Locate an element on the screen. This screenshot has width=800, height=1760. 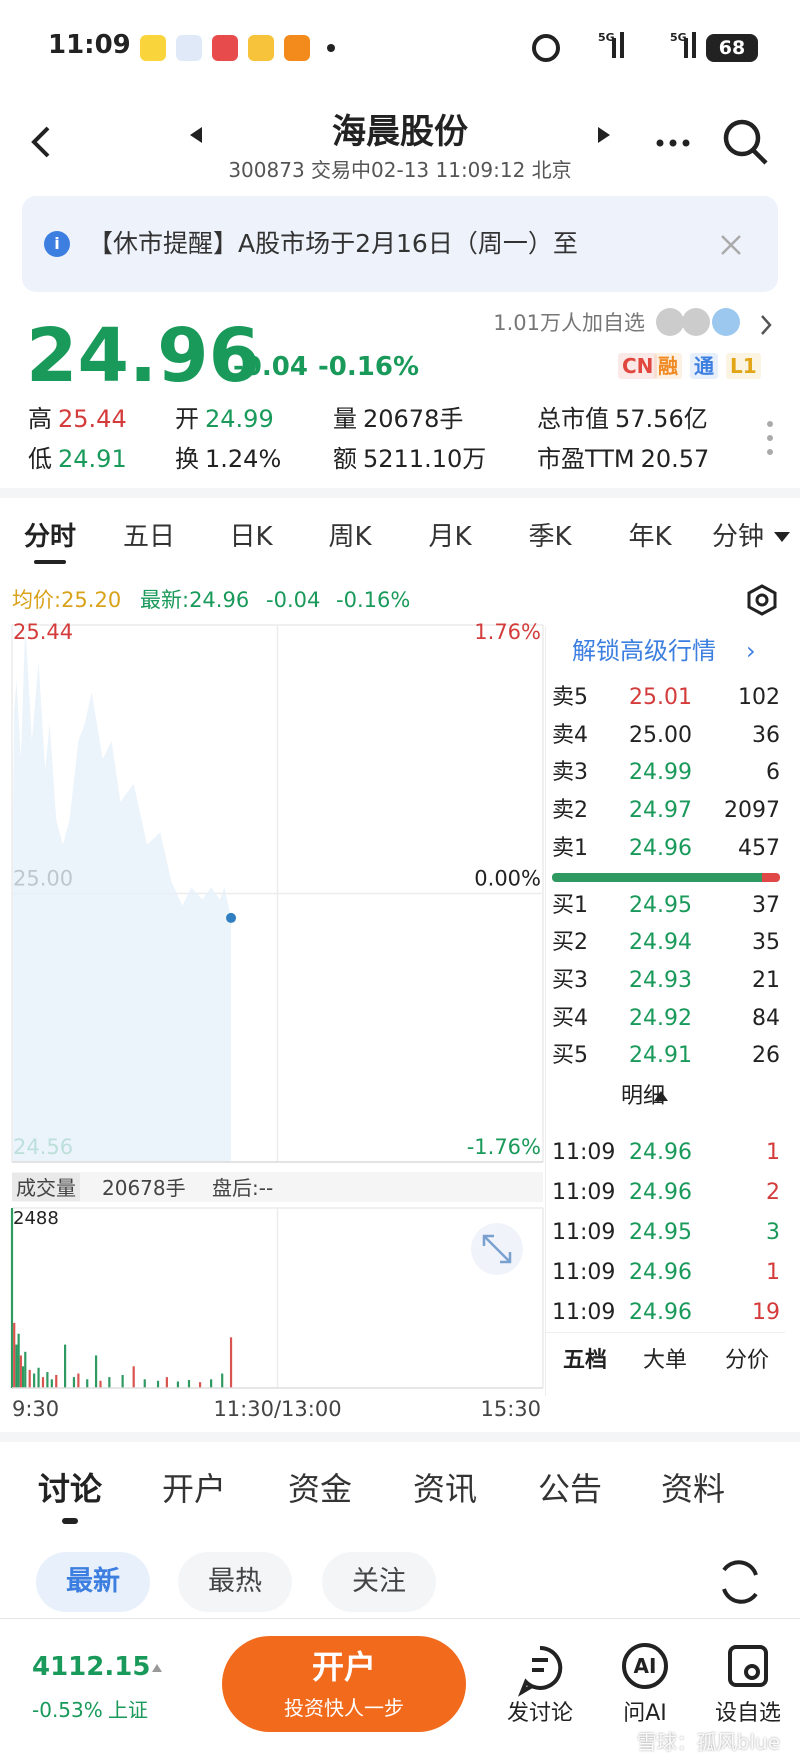
stat: 总市值 57.56亿 is located at coordinates (622, 419).